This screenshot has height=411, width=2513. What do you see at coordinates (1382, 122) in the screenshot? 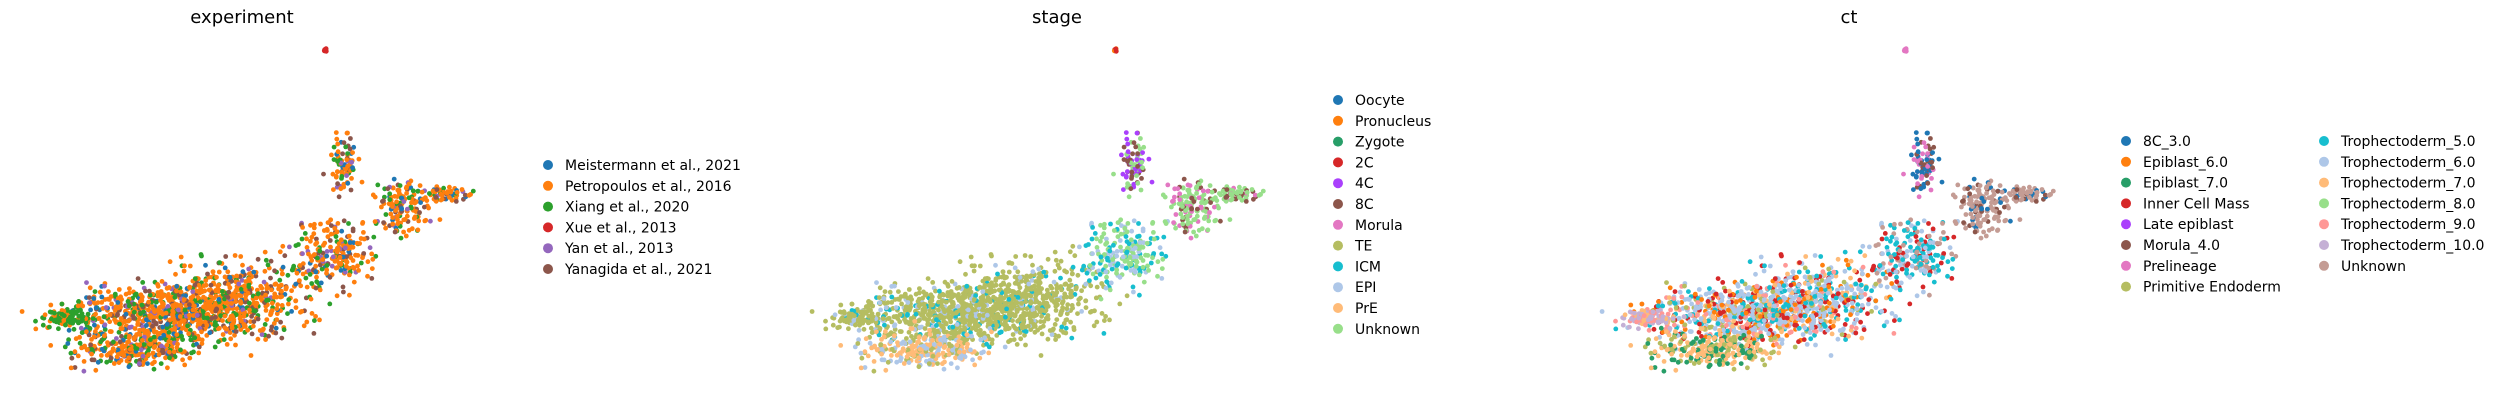
I see `legend-item-pronucleus: Pronucleus` at bounding box center [1382, 122].